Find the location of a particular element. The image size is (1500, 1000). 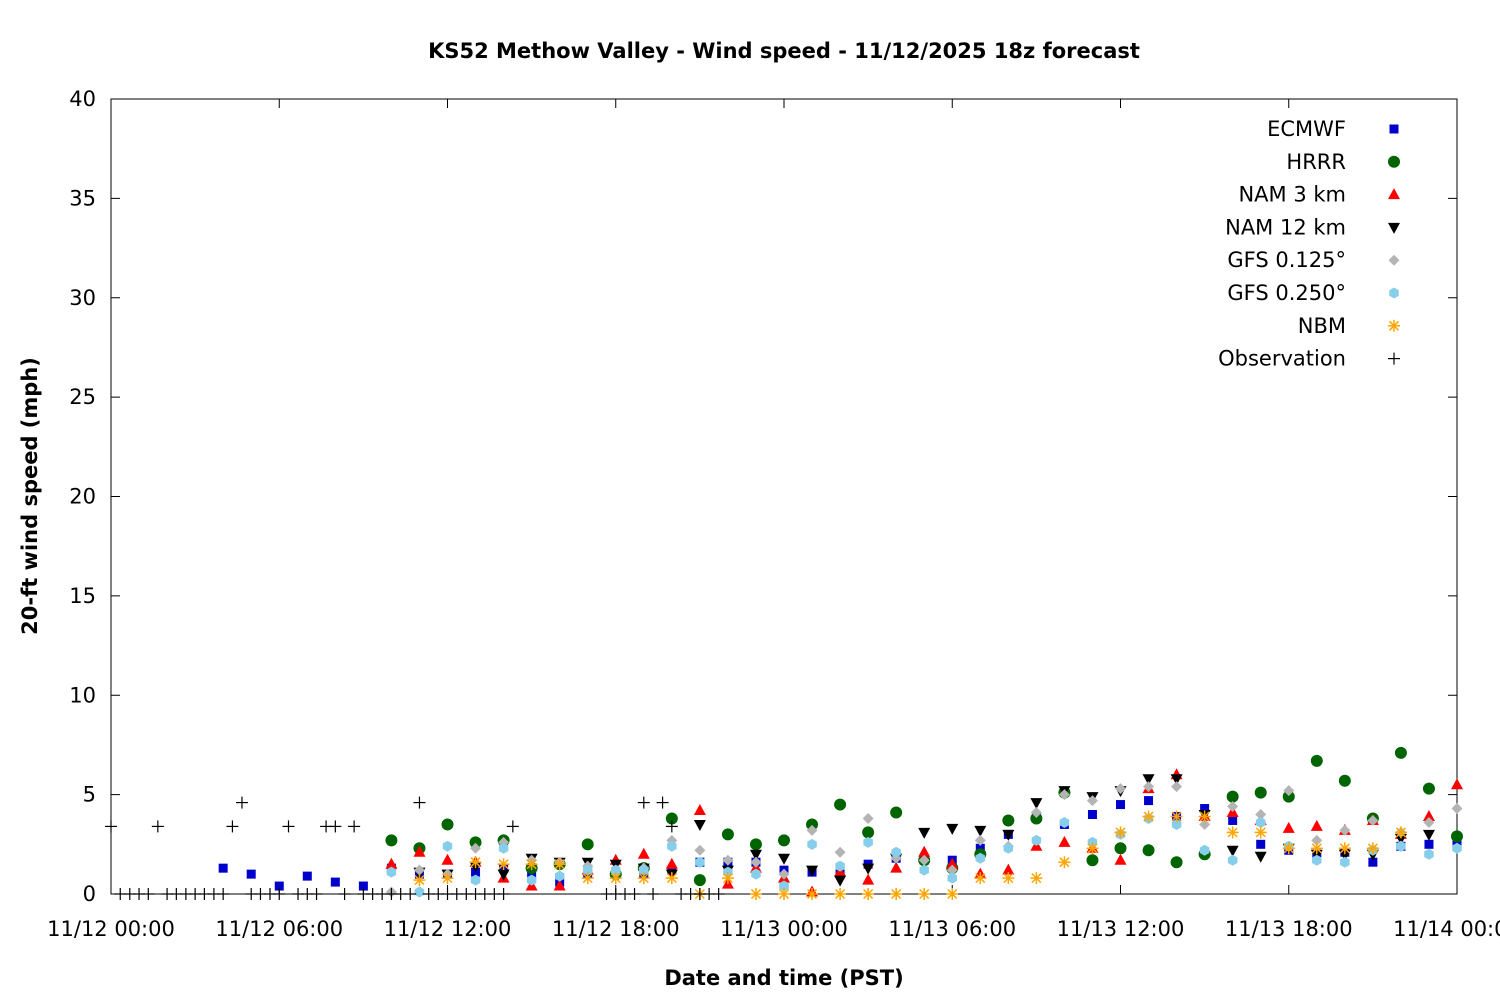

y-tick-label: 5 is located at coordinates (89, 795).